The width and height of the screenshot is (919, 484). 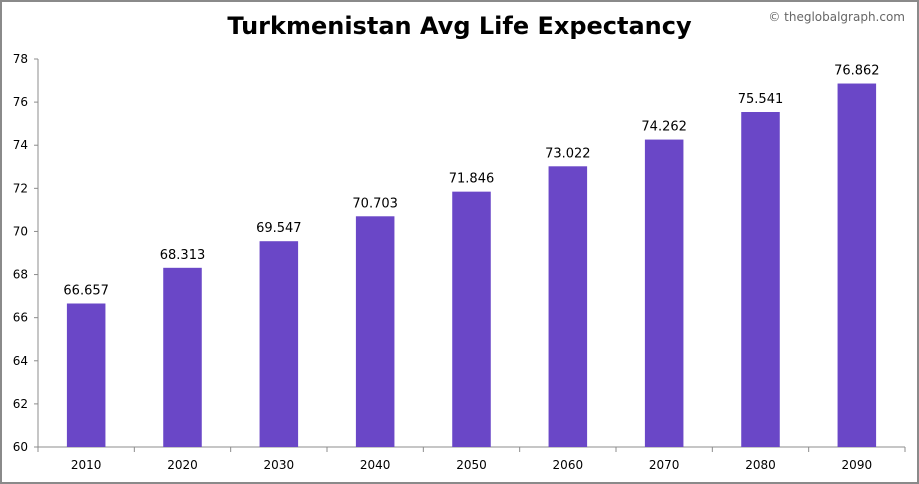 What do you see at coordinates (568, 465) in the screenshot?
I see `x-tick-label-2060: 2060` at bounding box center [568, 465].